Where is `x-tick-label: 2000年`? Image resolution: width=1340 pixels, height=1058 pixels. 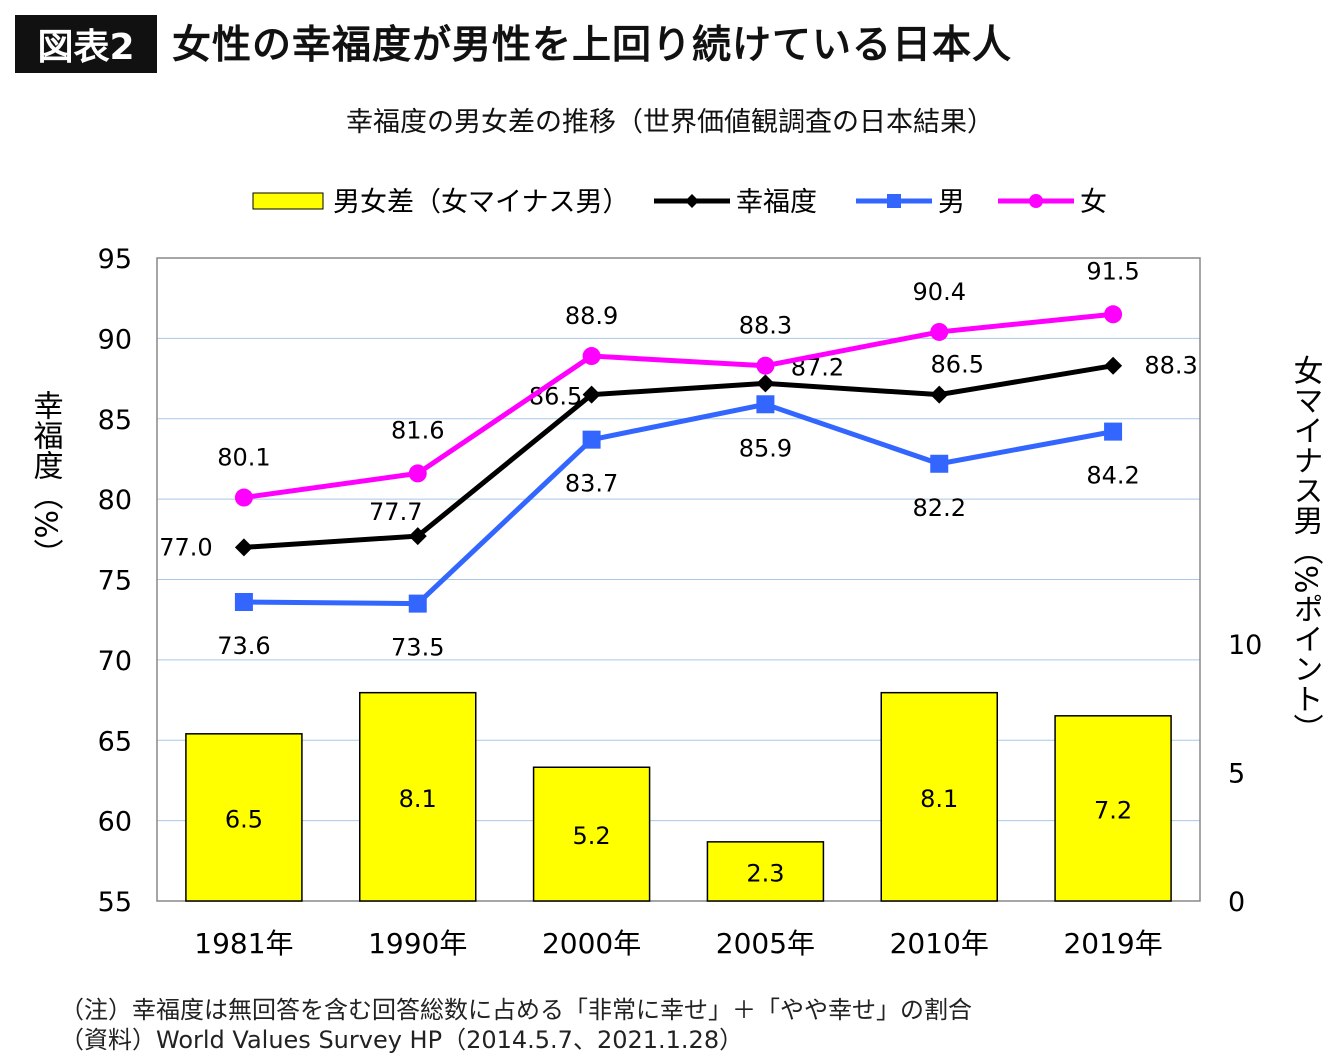
x-tick-label: 2000年 is located at coordinates (591, 943).